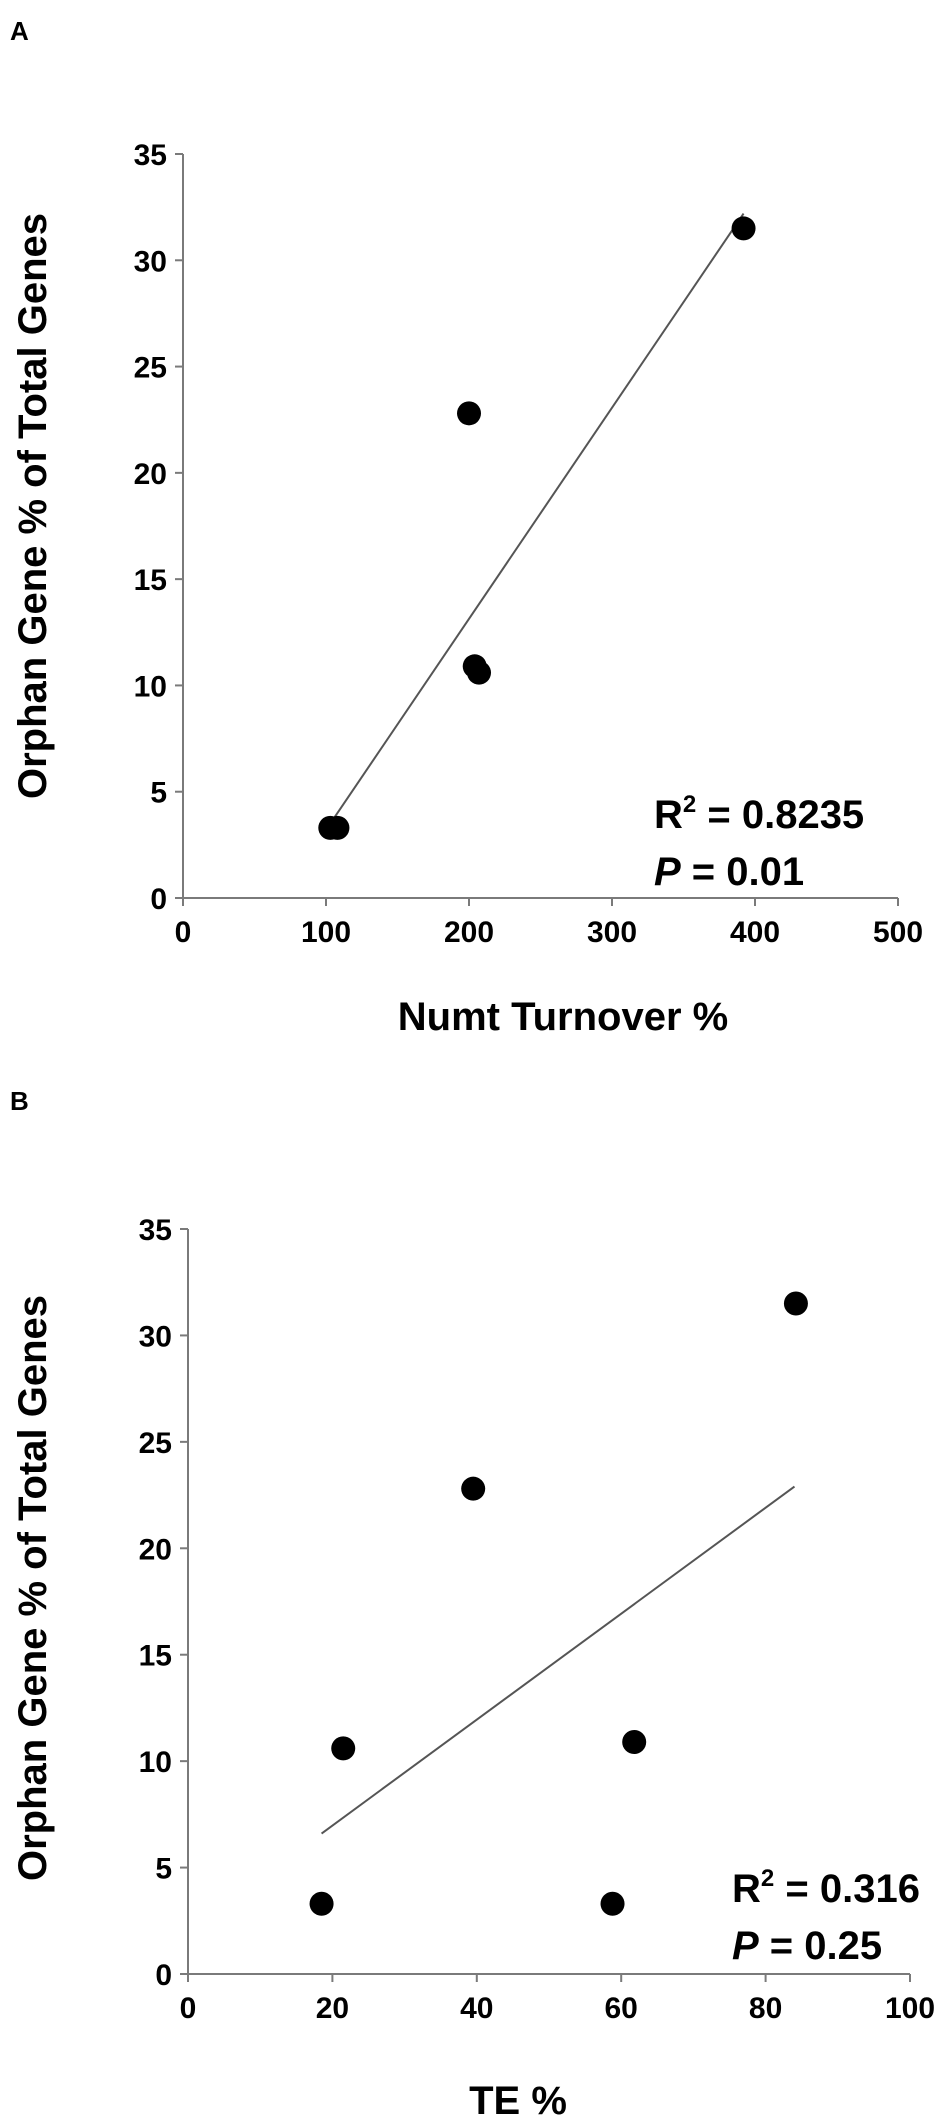 The width and height of the screenshot is (950, 2122). Describe the element at coordinates (898, 932) in the screenshot. I see `x-tick-label: 500` at that location.